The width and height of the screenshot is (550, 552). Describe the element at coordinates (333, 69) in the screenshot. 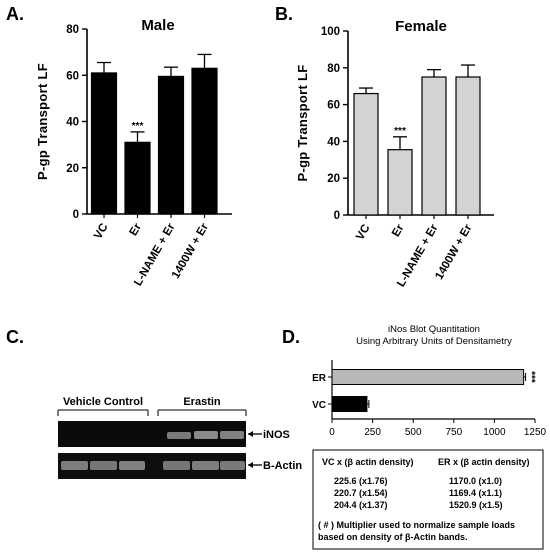

I see `chart-b-y-tick-label: 80` at that location.